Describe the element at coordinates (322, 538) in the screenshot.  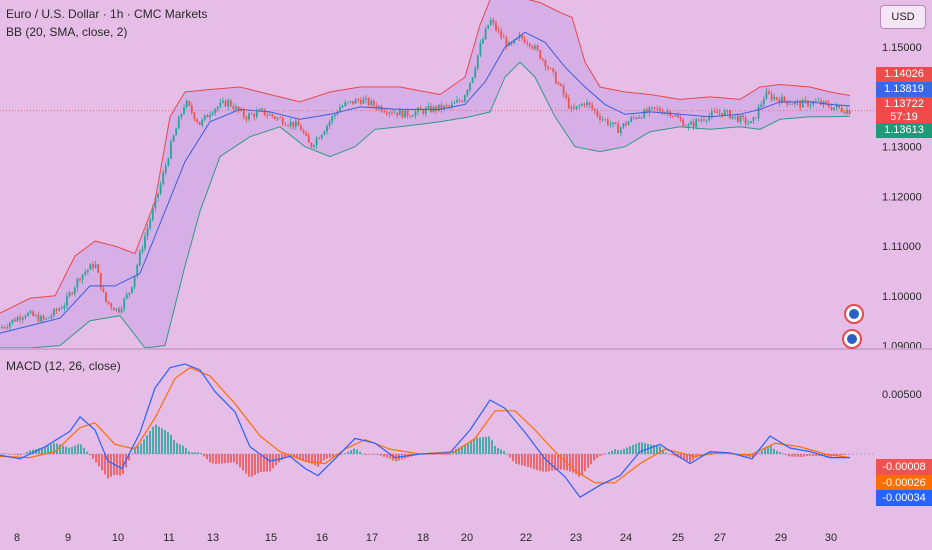
I see `time-axis-tick: 16` at that location.